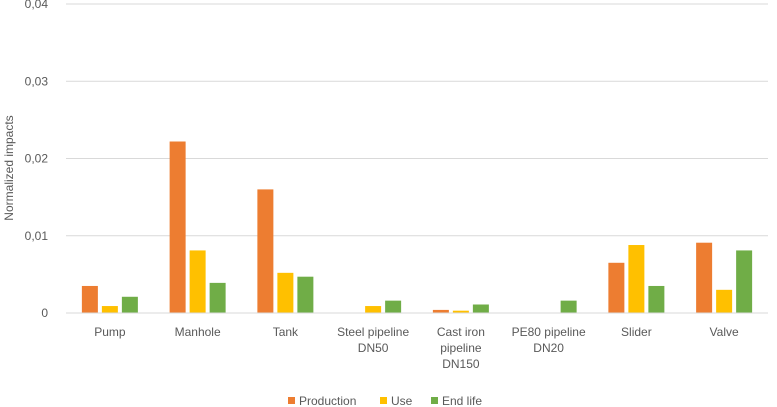  Describe the element at coordinates (549, 332) in the screenshot. I see `x-category-line: PE80 pipeline` at that location.